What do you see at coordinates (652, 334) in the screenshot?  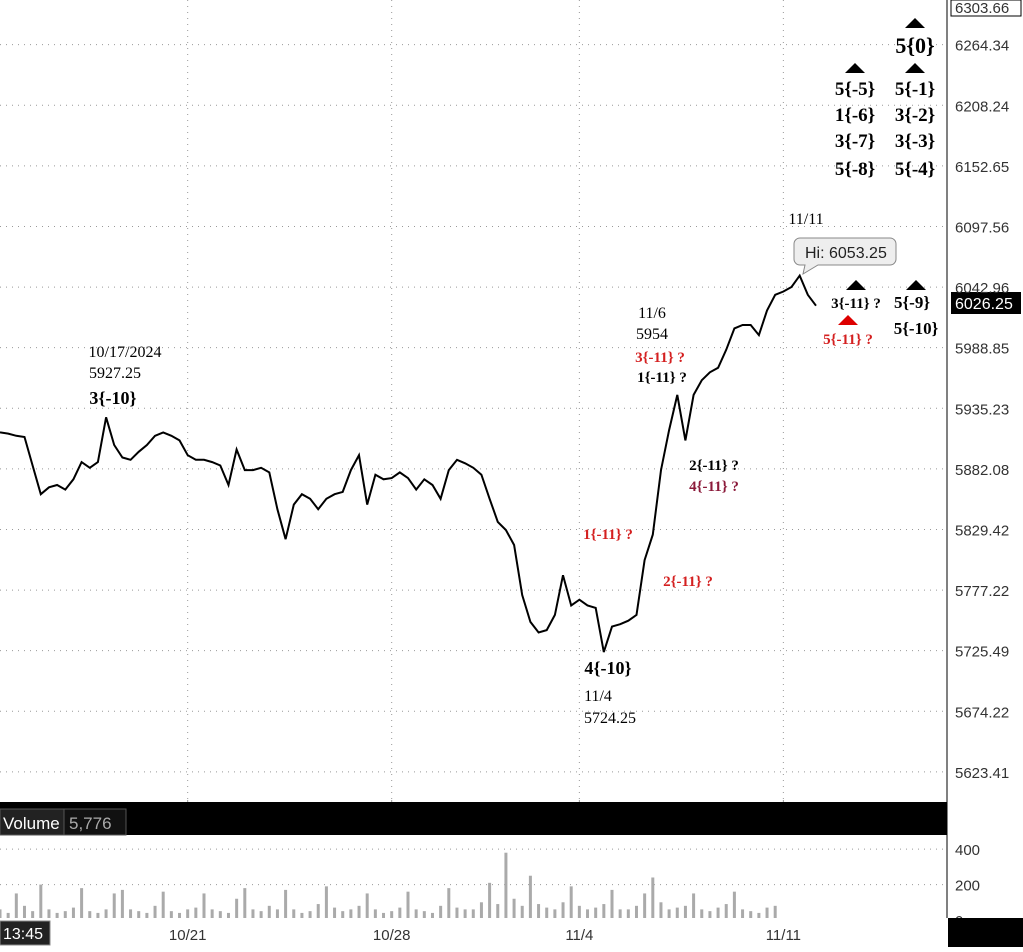 I see `annotation: 5954` at bounding box center [652, 334].